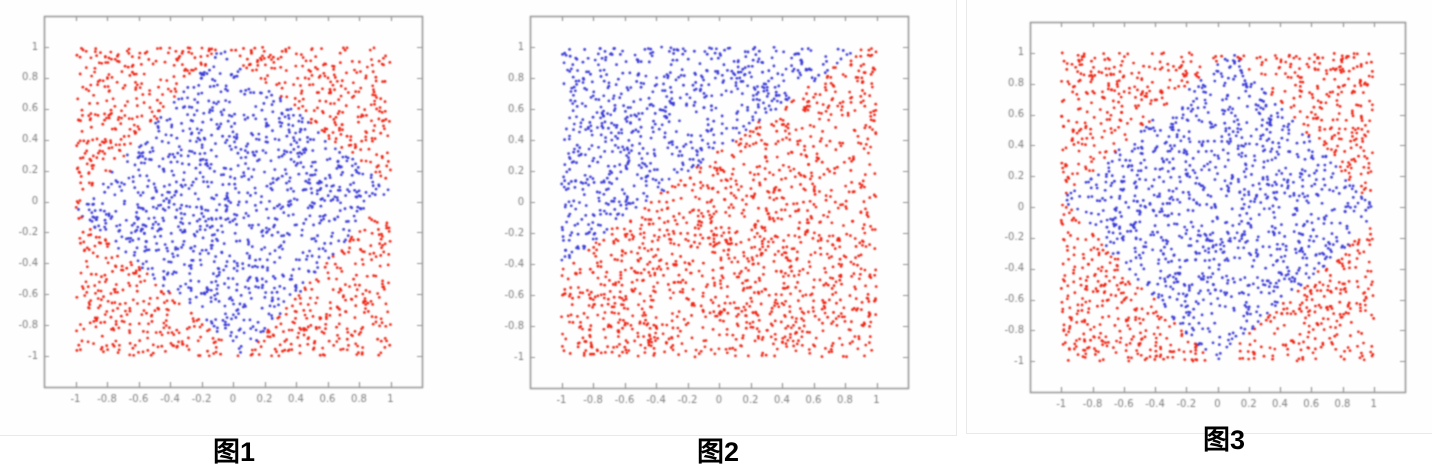 The height and width of the screenshot is (472, 1432). I want to click on figure2-caption: 图2, so click(718, 452).